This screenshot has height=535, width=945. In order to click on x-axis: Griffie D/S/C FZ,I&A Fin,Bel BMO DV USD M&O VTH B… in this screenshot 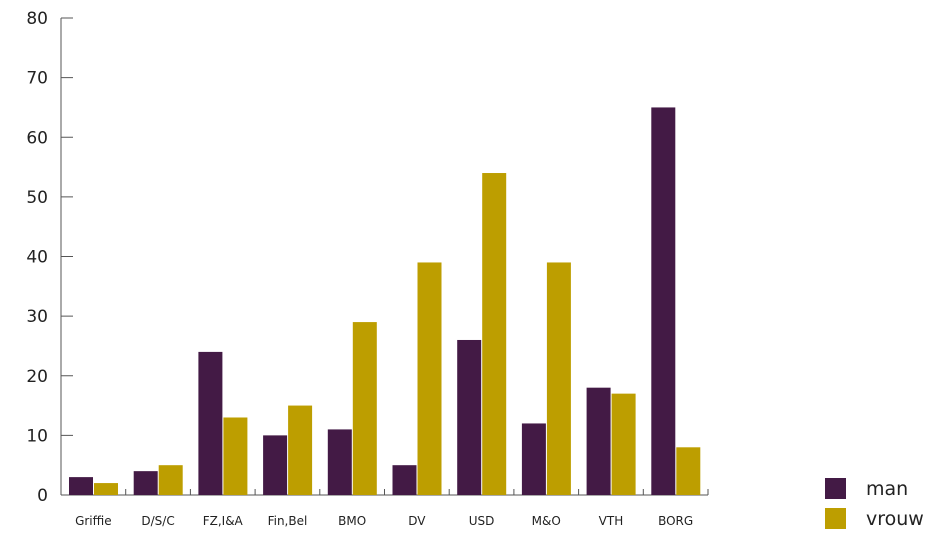, I will do `click(385, 508)`.